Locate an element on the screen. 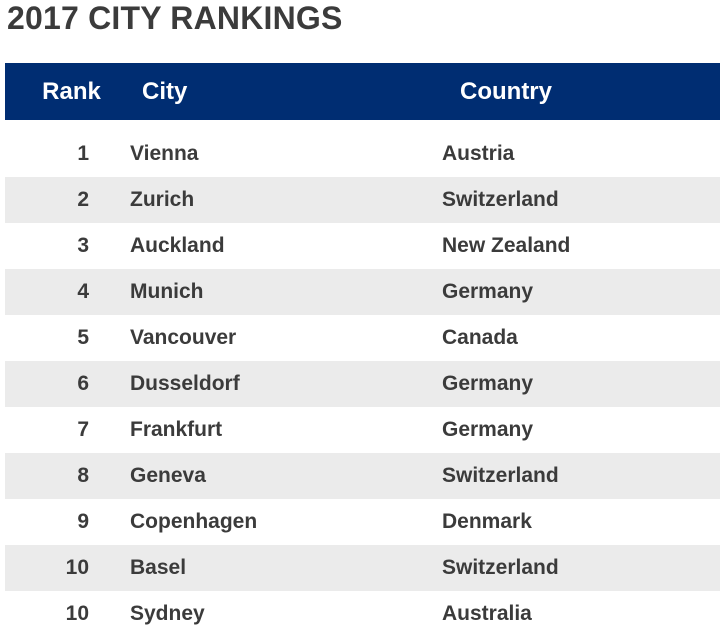  city-cell: Sydney is located at coordinates (167, 613).